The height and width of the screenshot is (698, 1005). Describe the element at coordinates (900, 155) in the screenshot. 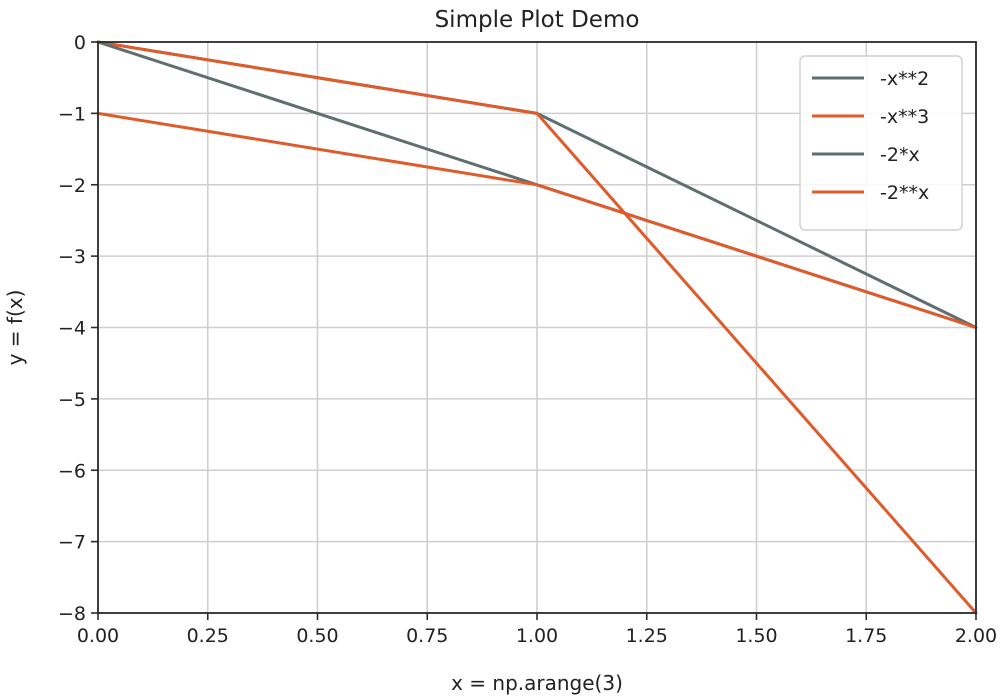

I see `legend-label: -2*x` at that location.